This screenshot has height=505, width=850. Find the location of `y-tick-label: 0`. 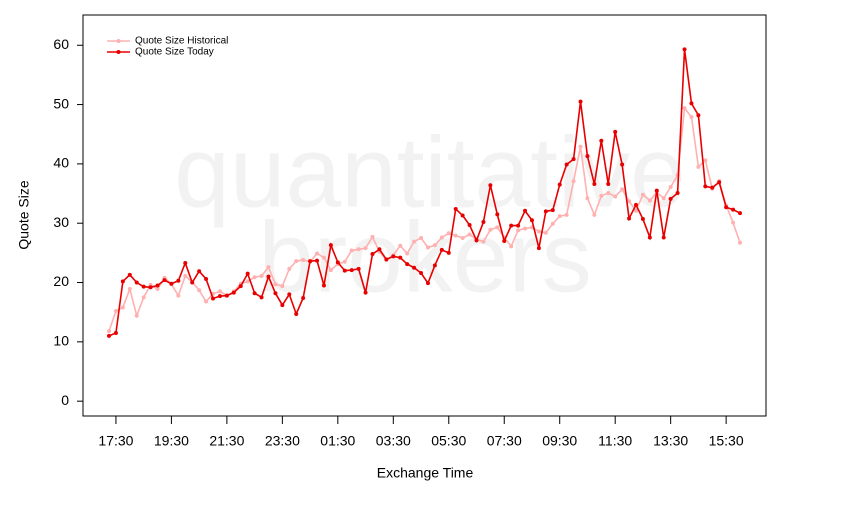

y-tick-label: 0 is located at coordinates (65, 400).